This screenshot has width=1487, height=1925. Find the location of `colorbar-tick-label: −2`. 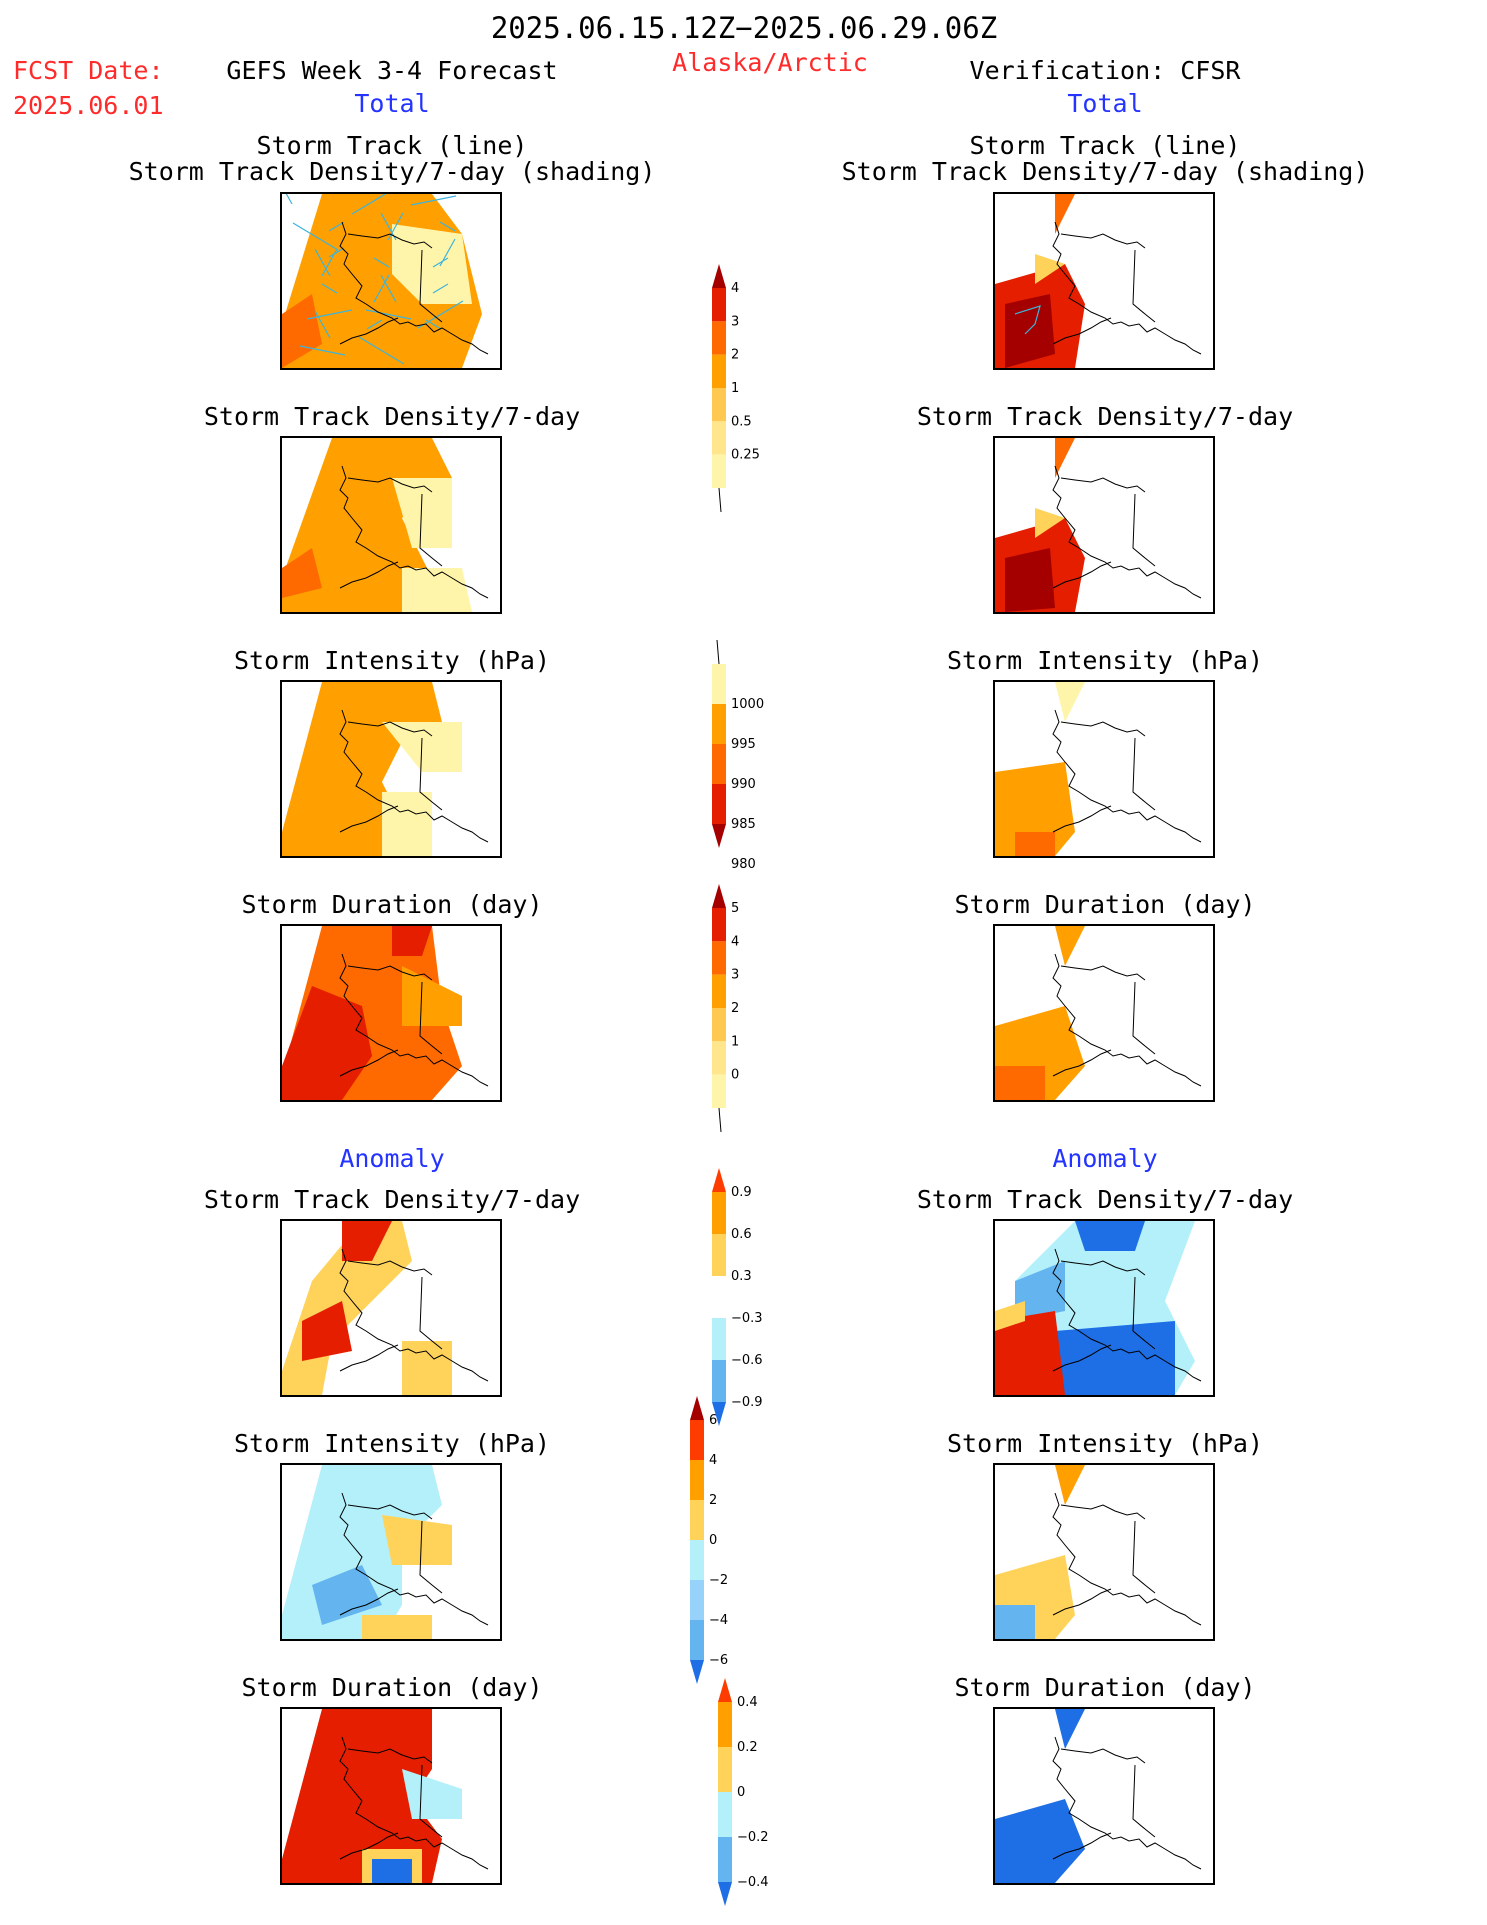

colorbar-tick-label: −2 is located at coordinates (718, 1580).